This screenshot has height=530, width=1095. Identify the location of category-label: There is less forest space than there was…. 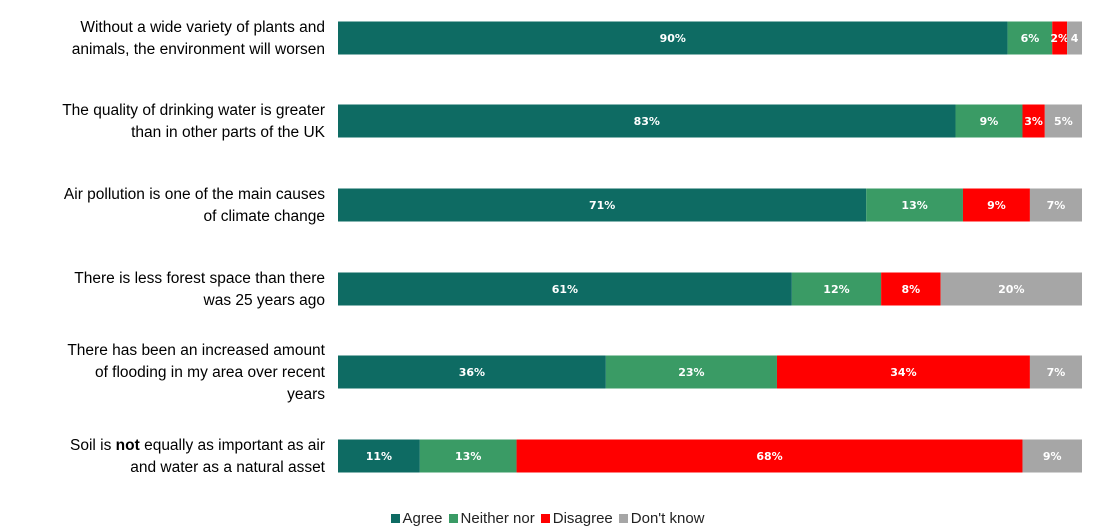
(199, 289).